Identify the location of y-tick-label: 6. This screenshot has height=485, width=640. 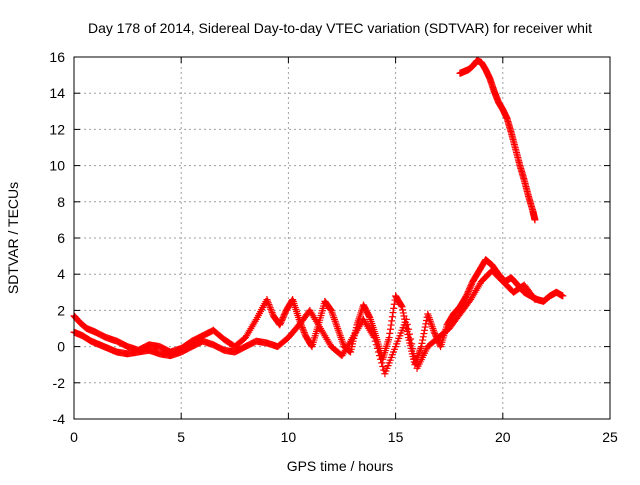
(61, 238).